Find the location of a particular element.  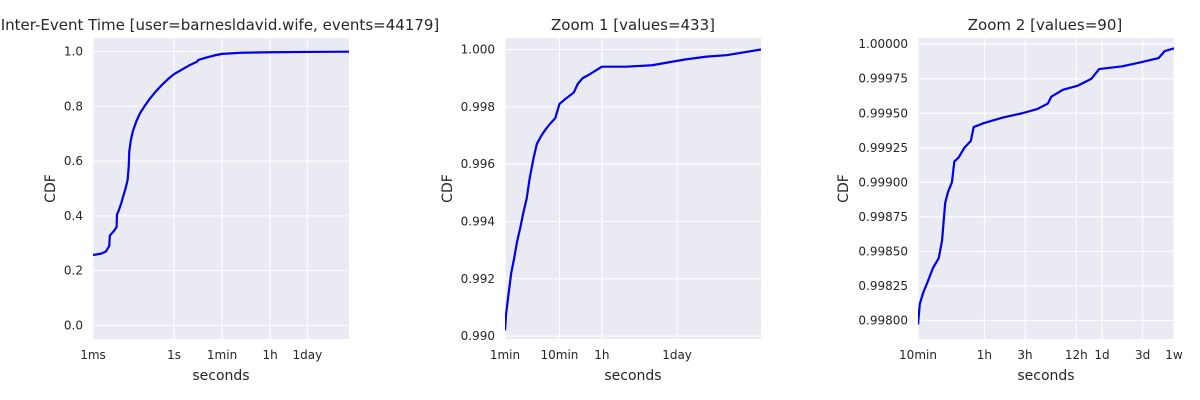

y-tick-label: 0.99975 is located at coordinates (883, 79).